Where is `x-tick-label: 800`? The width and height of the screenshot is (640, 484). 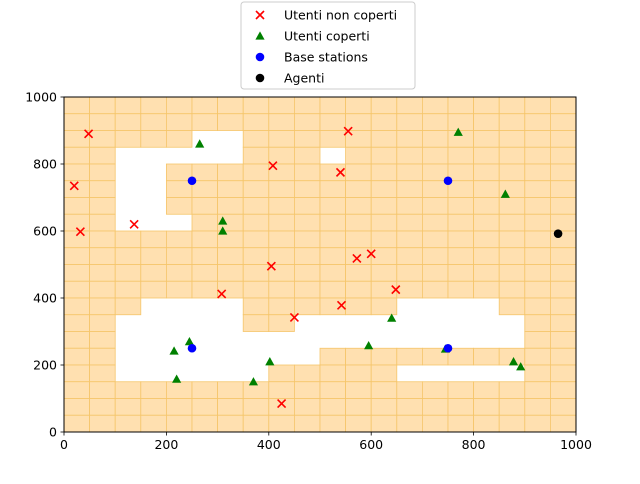 x-tick-label: 800 is located at coordinates (474, 444).